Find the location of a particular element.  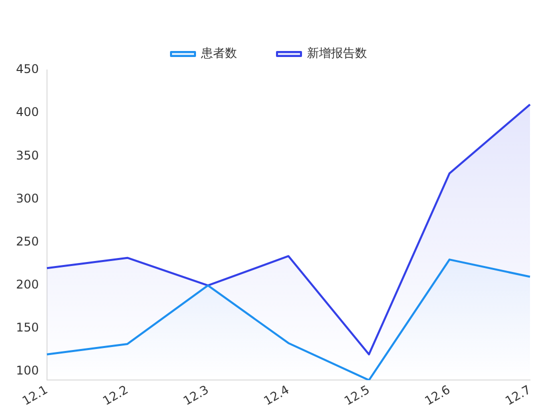

x-tick-label: 12.4 is located at coordinates (276, 395).